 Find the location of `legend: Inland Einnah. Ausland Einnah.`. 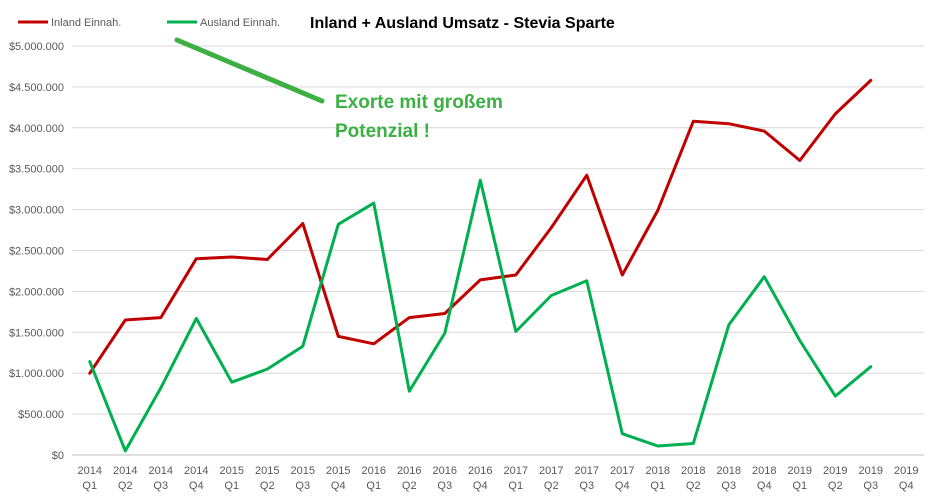

legend: Inland Einnah. Ausland Einnah. is located at coordinates (149, 23).